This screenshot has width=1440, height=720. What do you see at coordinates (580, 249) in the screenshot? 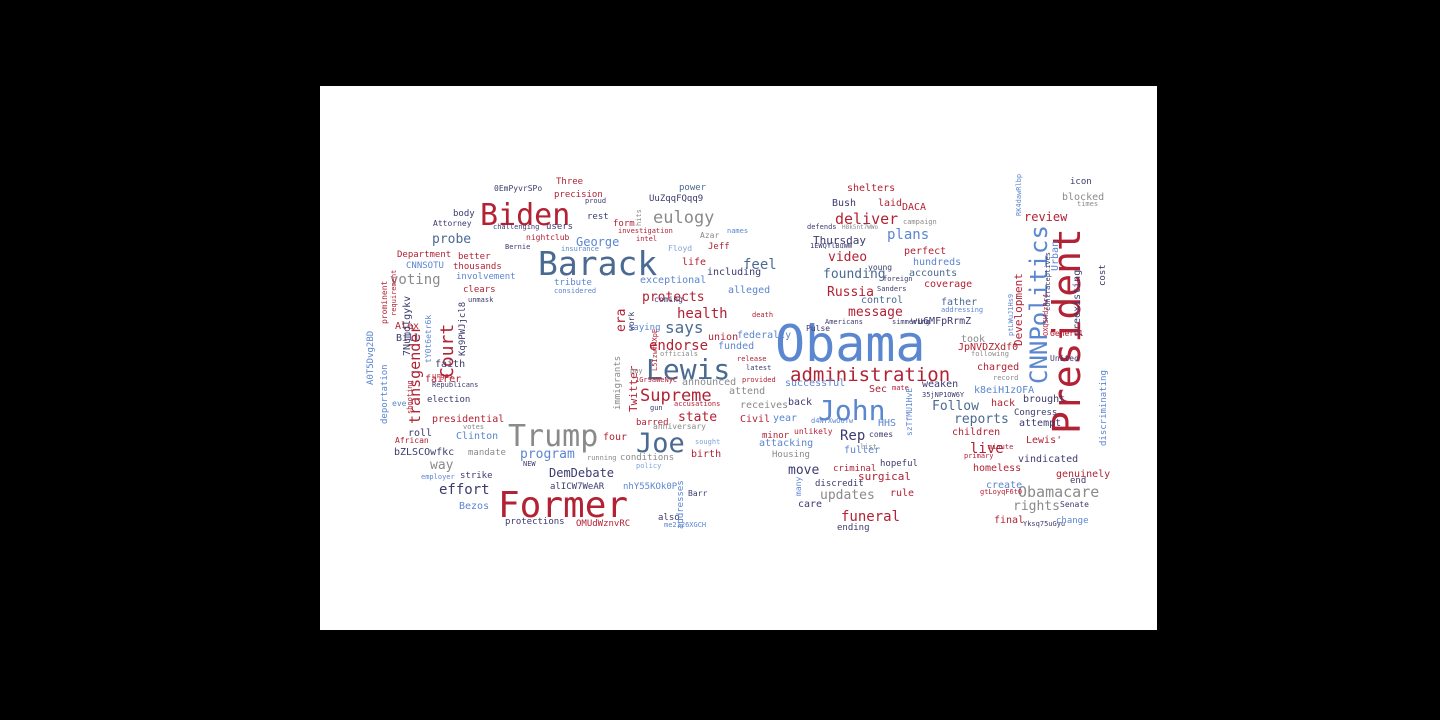
I see `word-insurance: insurance` at bounding box center [580, 249].